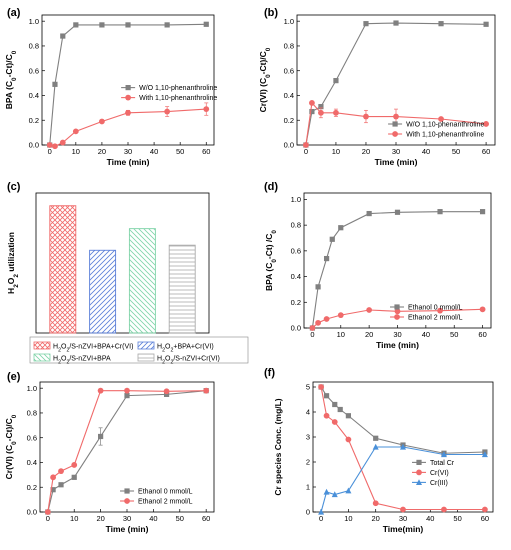 The height and width of the screenshot is (550, 511). Describe the element at coordinates (271, 13) in the screenshot. I see `panel-letter: (b)` at that location.